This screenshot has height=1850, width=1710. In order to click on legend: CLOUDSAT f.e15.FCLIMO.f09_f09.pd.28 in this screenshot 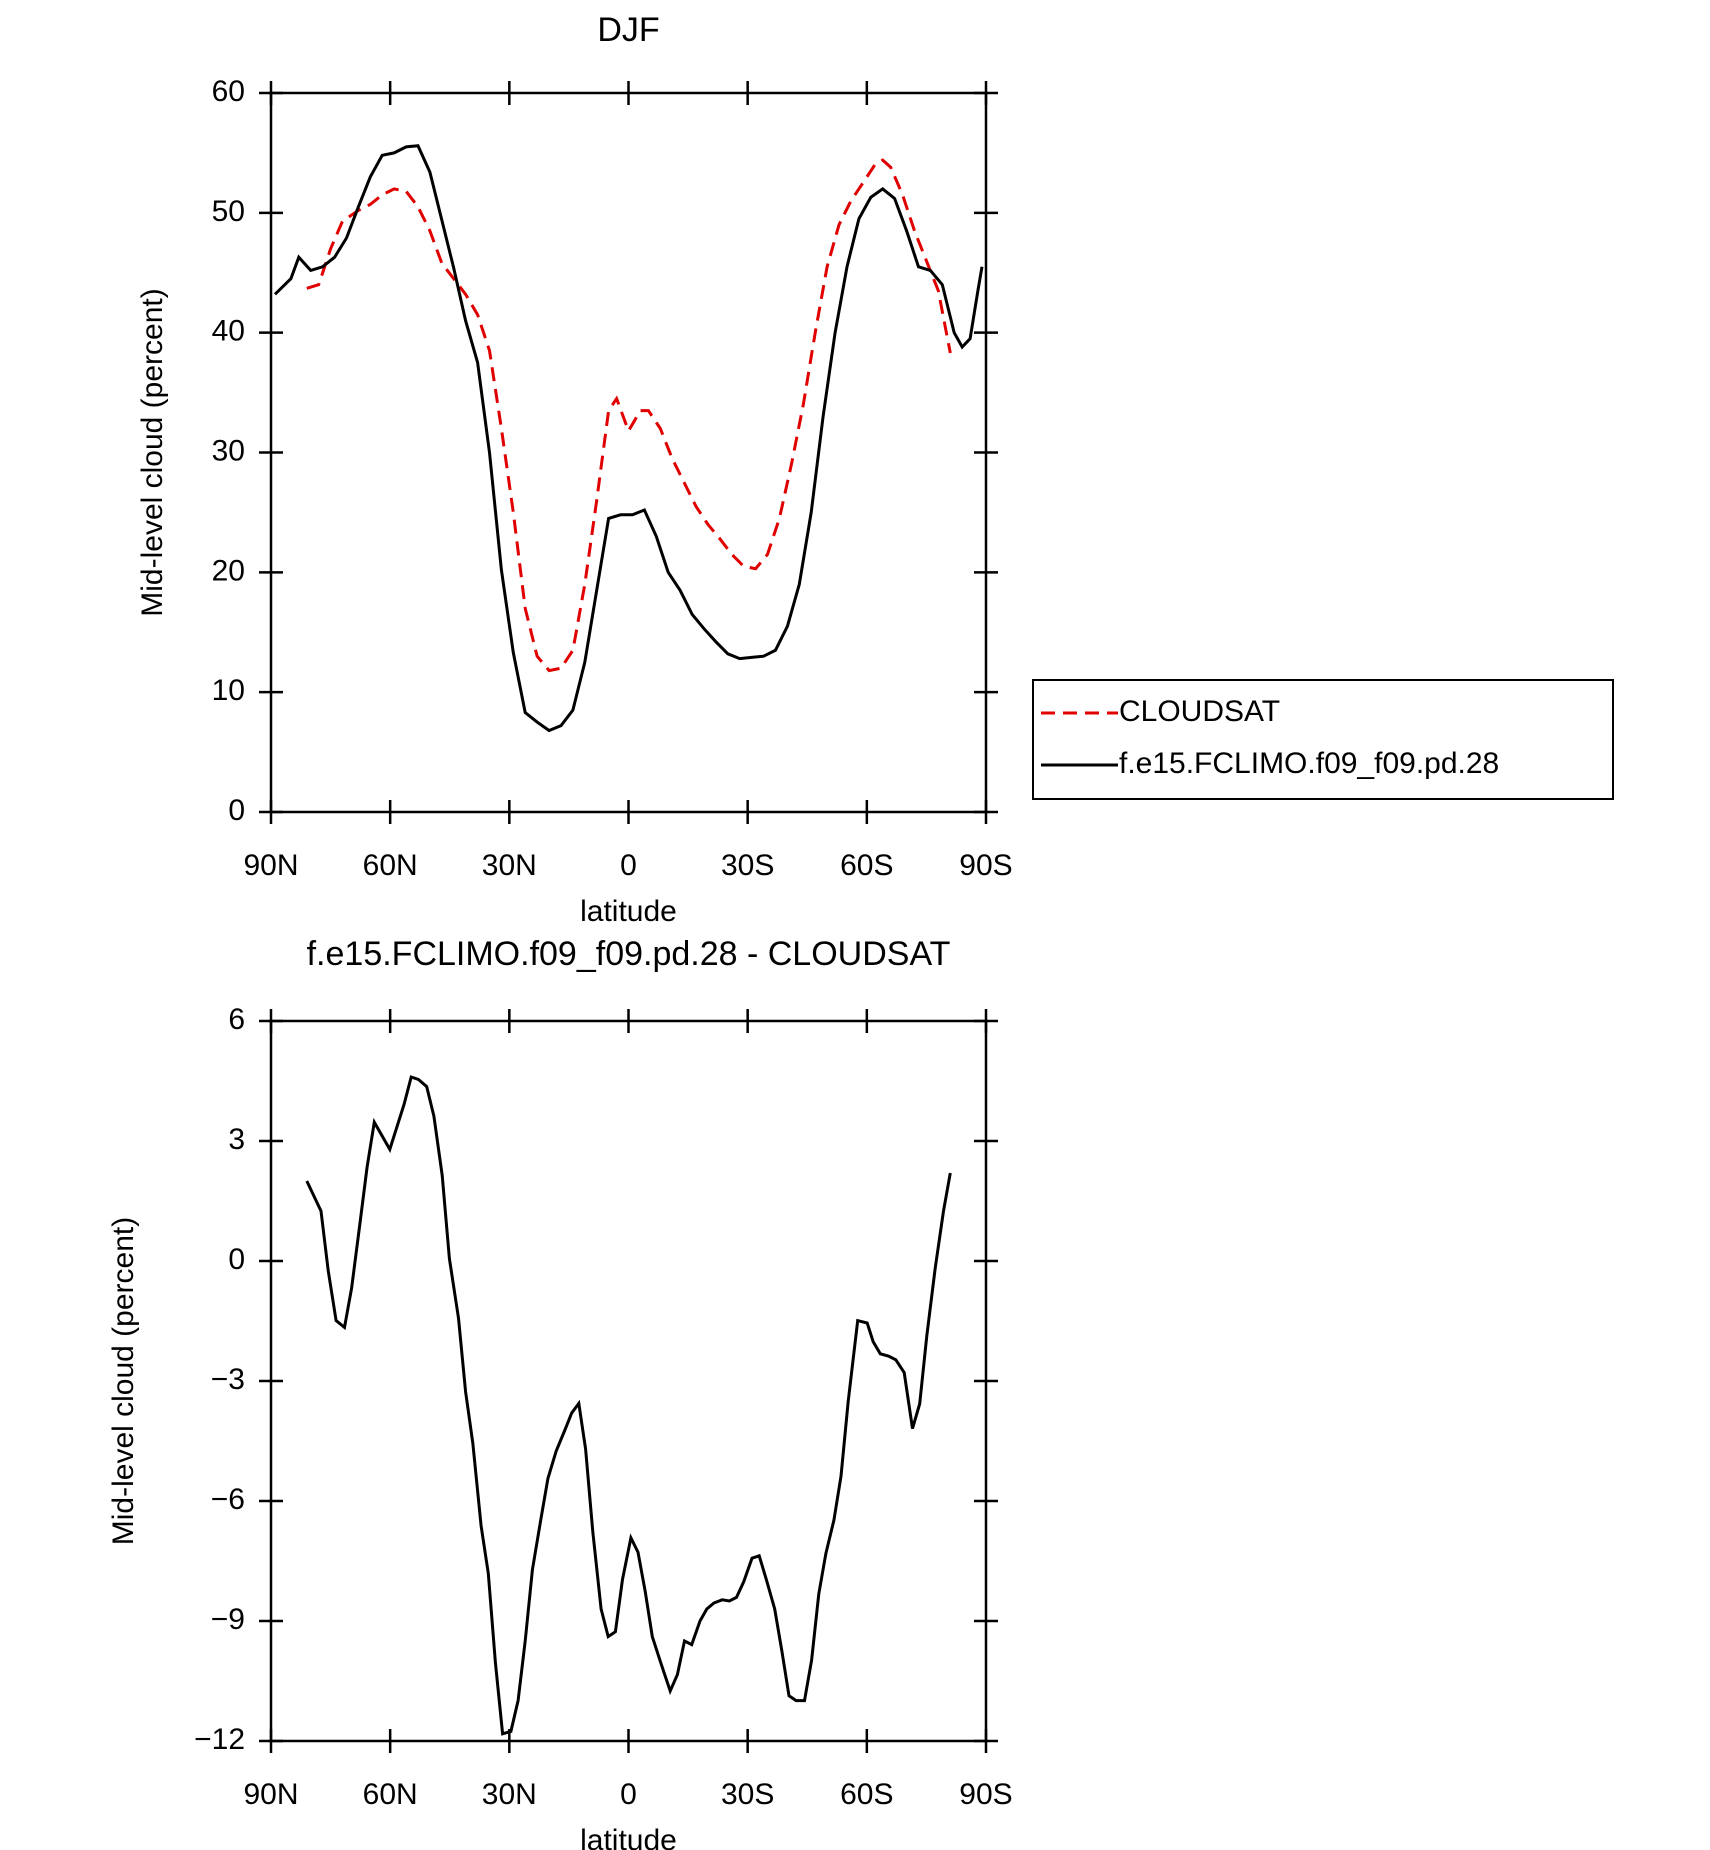, I will do `click(1323, 739)`.